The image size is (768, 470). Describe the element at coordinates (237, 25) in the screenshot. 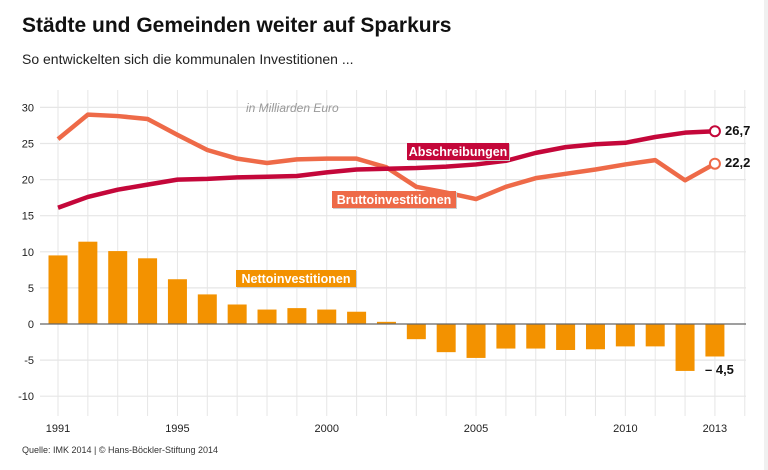

I see `chart-title: Städte und Gemeinden weiter auf Sparkurs` at that location.